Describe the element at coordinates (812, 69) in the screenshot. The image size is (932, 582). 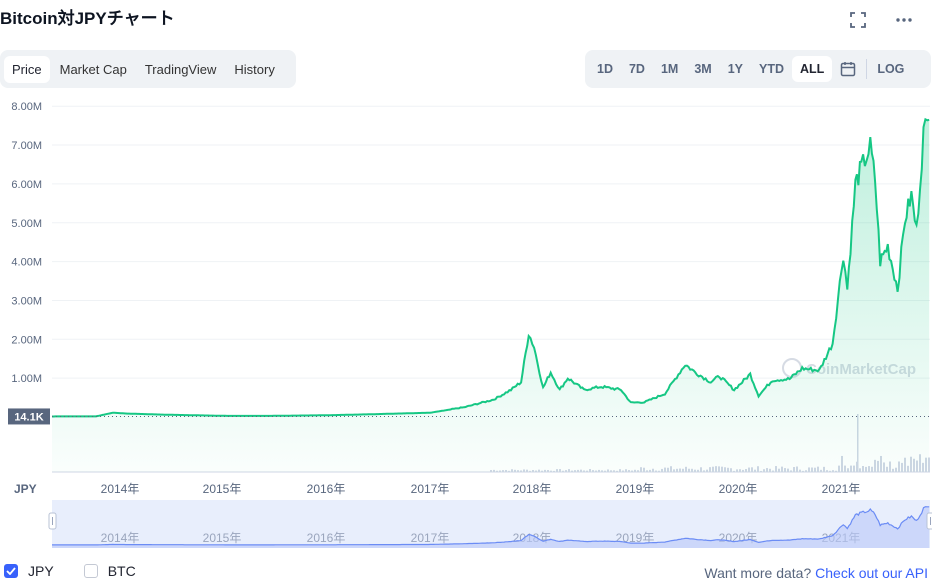
I see `range-all: ALL` at that location.